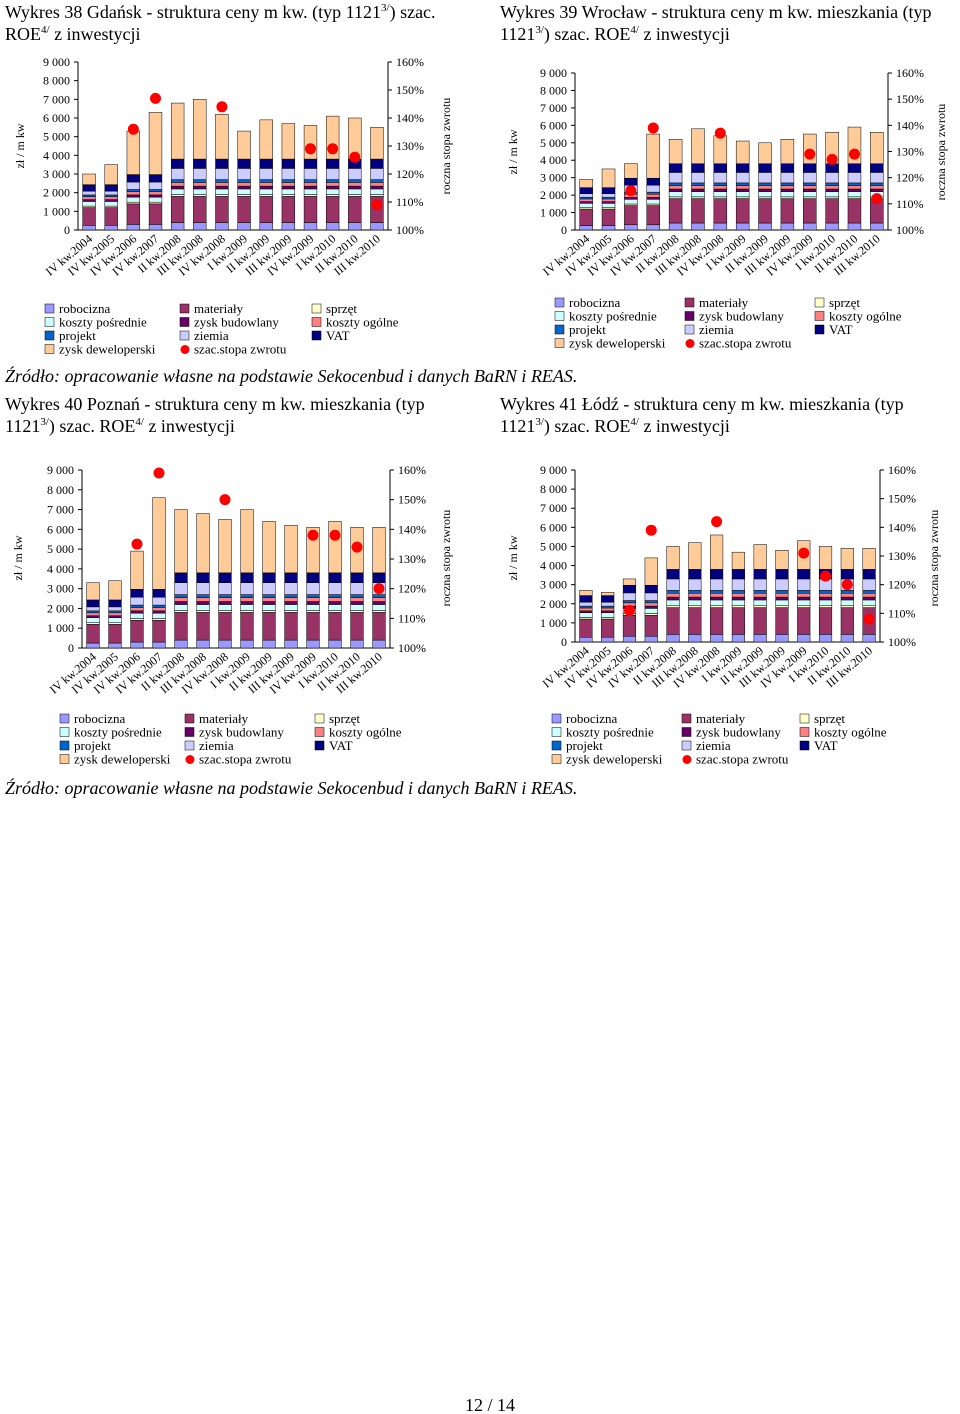 The image size is (960, 1414). I want to click on y-tick-label: 6 000, so click(553, 527).